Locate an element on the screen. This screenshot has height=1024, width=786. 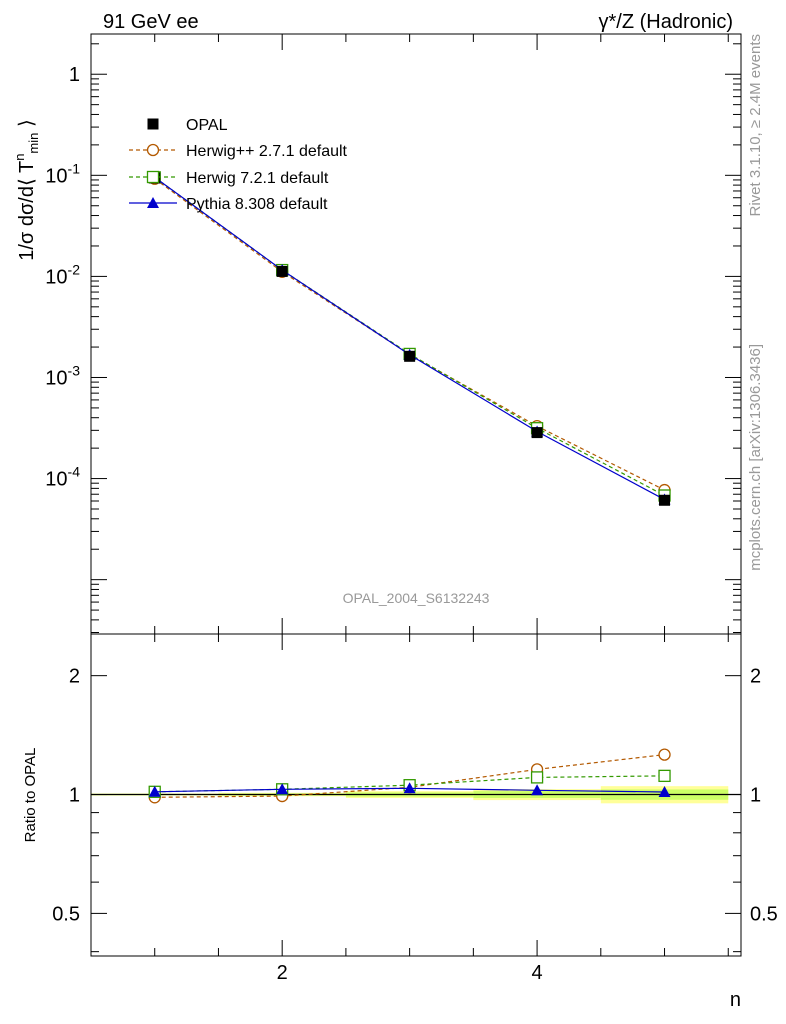
x-tick-label: 4 is located at coordinates (537, 973).